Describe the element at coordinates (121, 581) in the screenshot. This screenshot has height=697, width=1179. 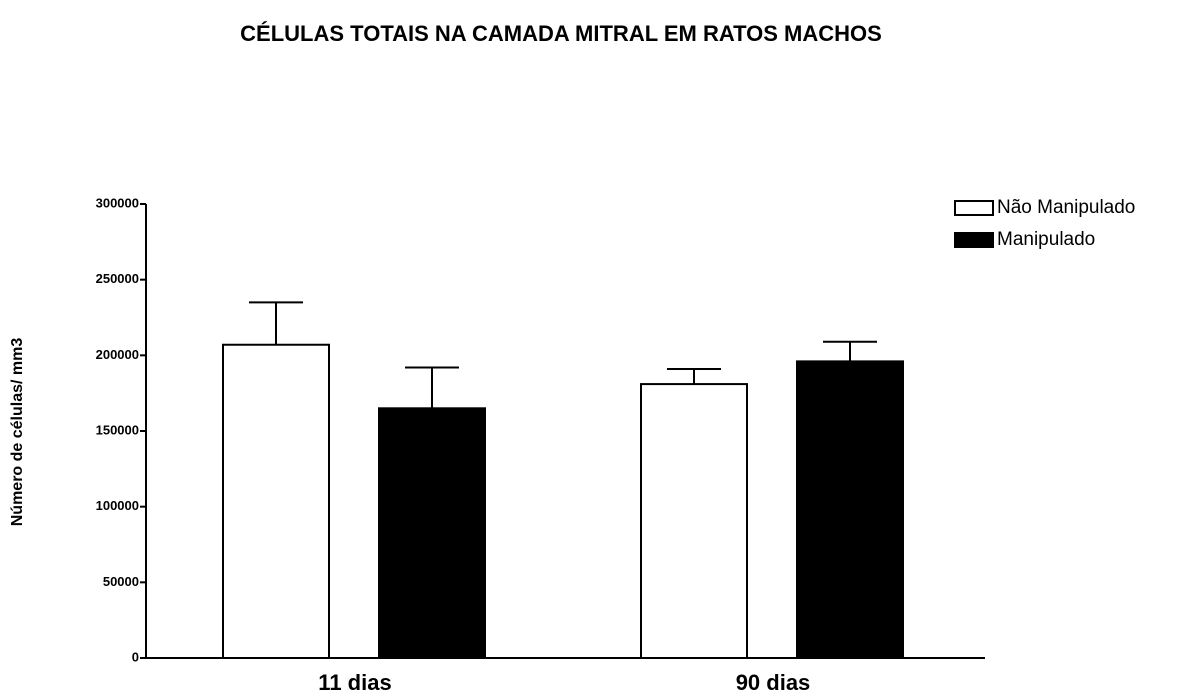
I see `y-tick-label: 50000` at that location.